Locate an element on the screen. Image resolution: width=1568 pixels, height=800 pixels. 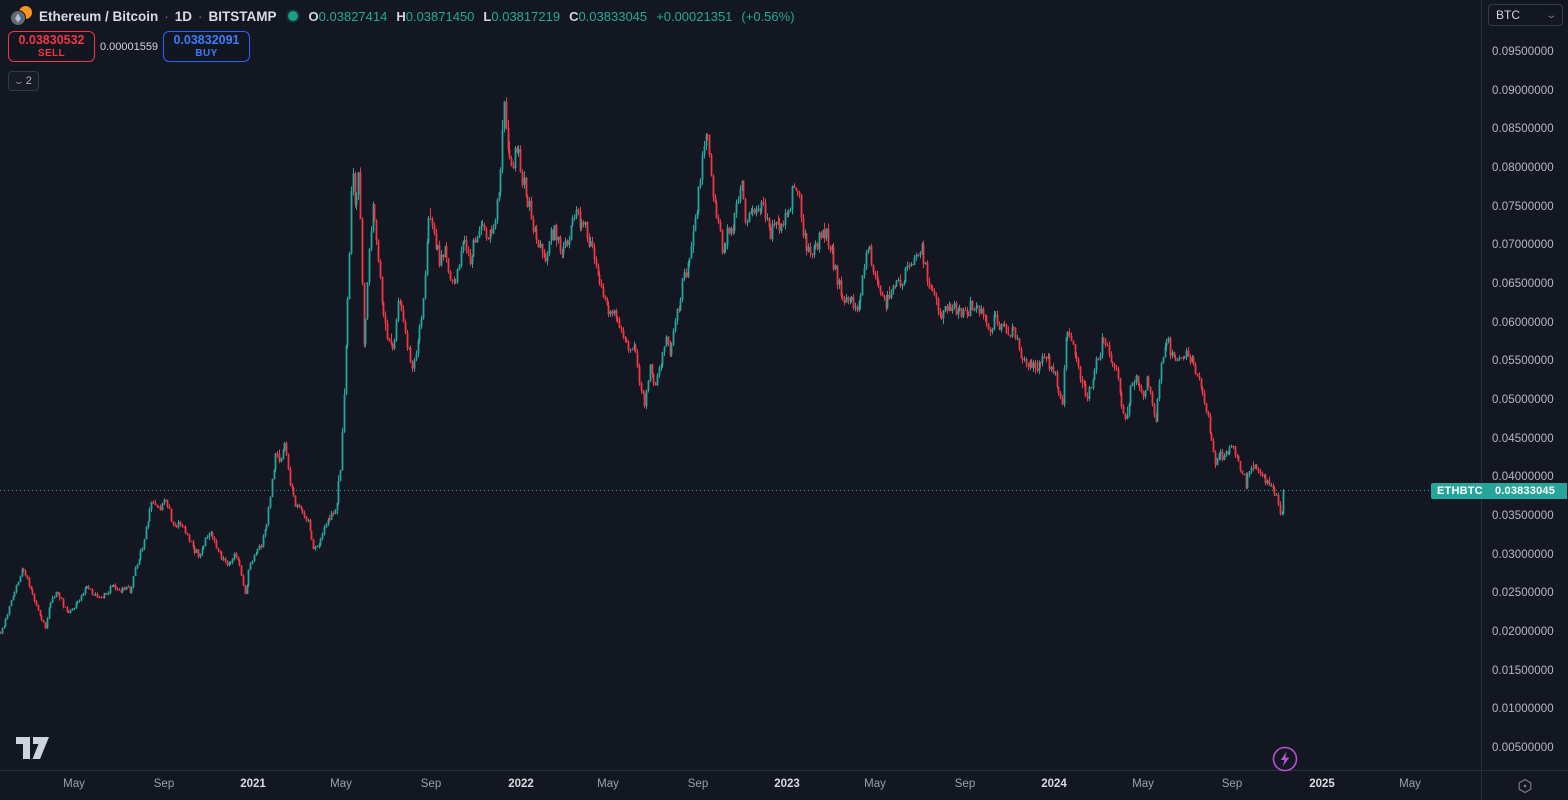
price-axis-label: 0.06000000 is located at coordinates (1523, 322).